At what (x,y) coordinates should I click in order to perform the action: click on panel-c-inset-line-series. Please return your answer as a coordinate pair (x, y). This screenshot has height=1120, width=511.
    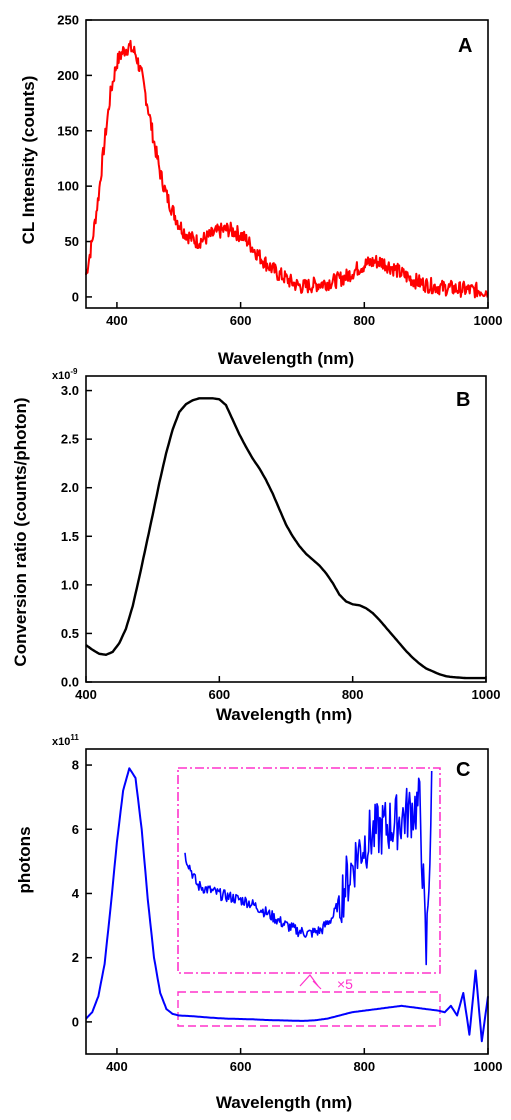
    Looking at the image, I should click on (308, 868).